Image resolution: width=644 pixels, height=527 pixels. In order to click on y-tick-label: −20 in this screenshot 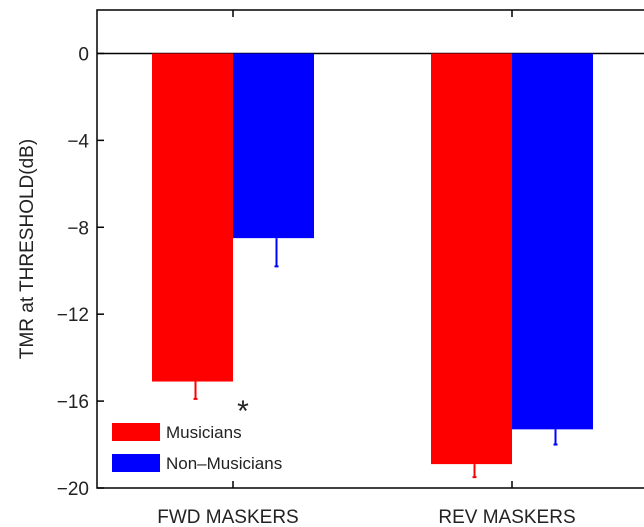, I will do `click(73, 489)`.